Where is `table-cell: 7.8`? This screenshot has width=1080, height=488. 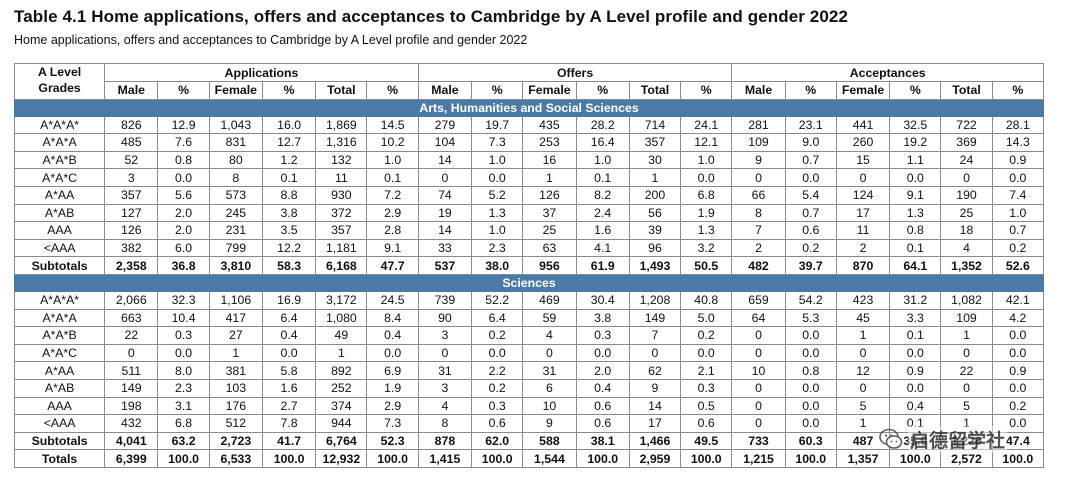
table-cell: 7.8 is located at coordinates (289, 423).